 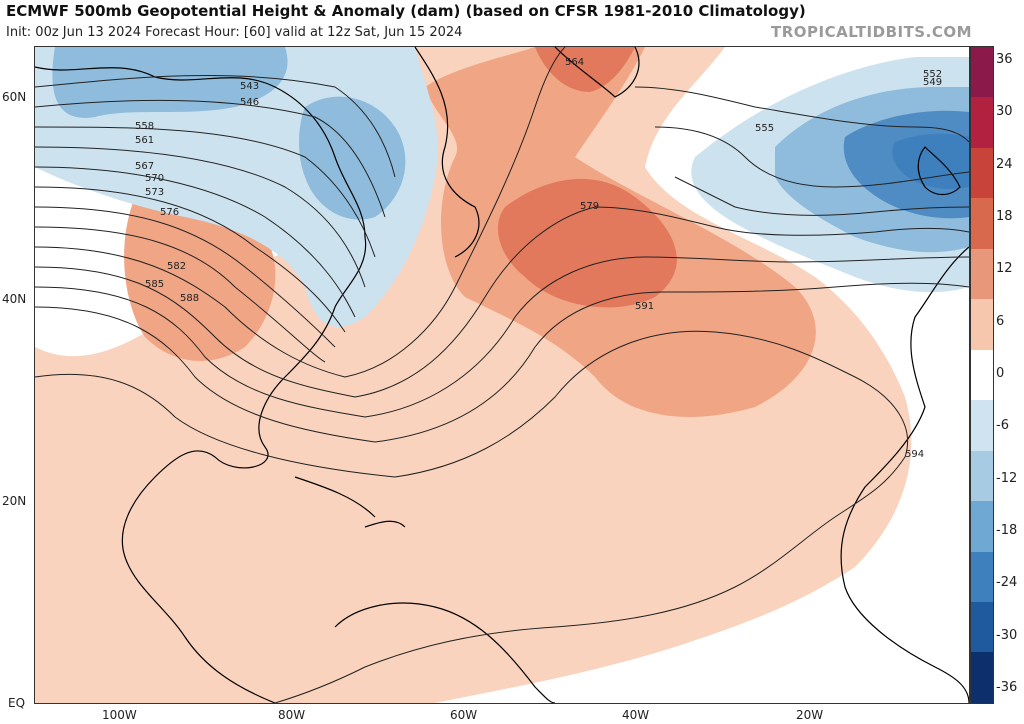 What do you see at coordinates (1007, 530) in the screenshot?
I see `colorbar-label: -18` at bounding box center [1007, 530].